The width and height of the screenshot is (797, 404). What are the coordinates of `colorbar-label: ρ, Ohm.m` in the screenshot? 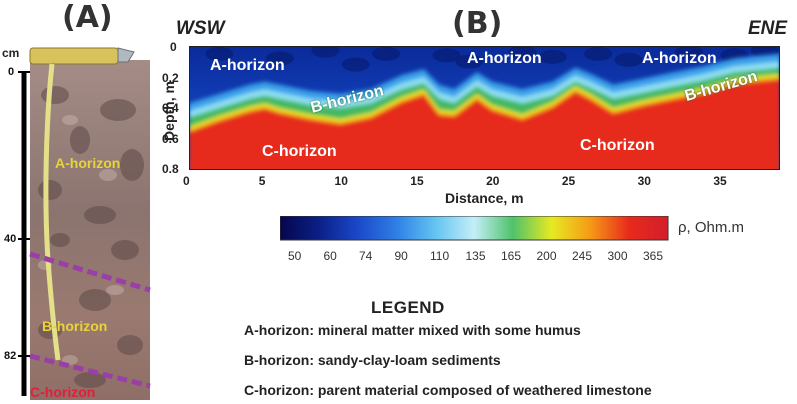 It's located at (711, 227).